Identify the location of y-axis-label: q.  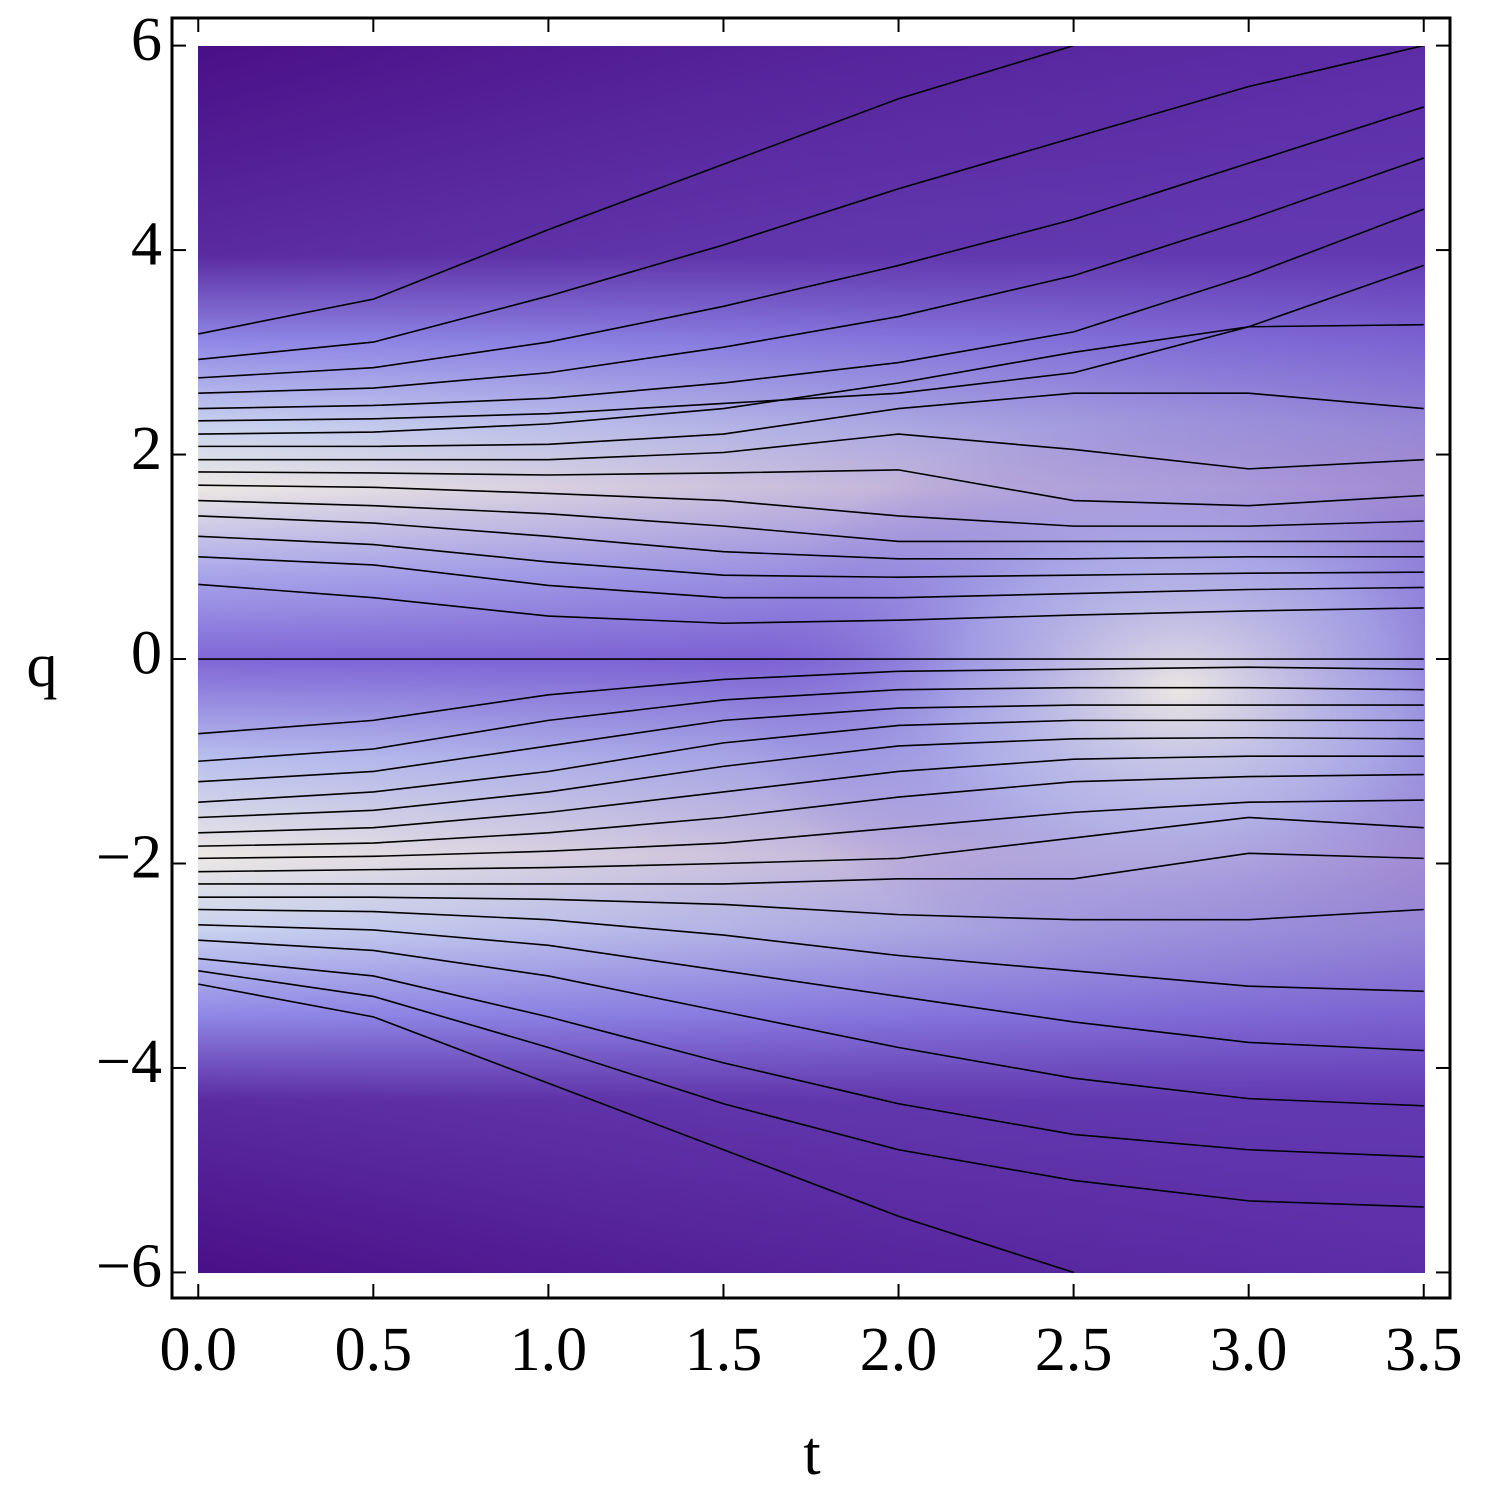
(42, 666).